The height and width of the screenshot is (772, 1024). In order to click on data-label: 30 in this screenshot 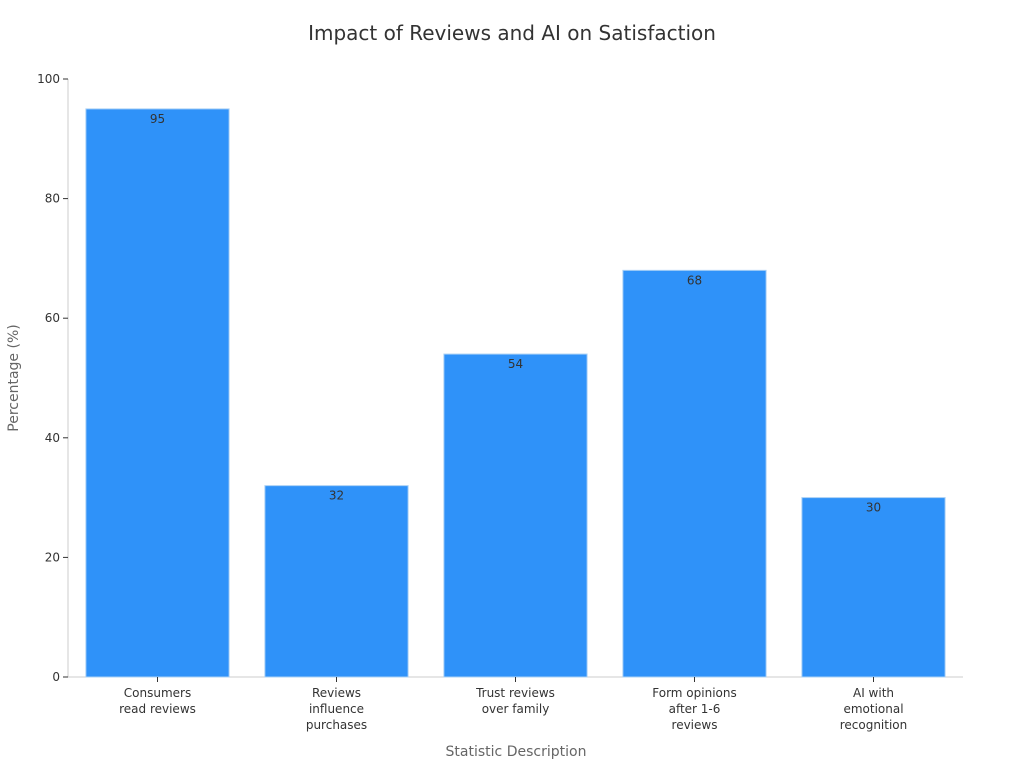, I will do `click(873, 508)`.